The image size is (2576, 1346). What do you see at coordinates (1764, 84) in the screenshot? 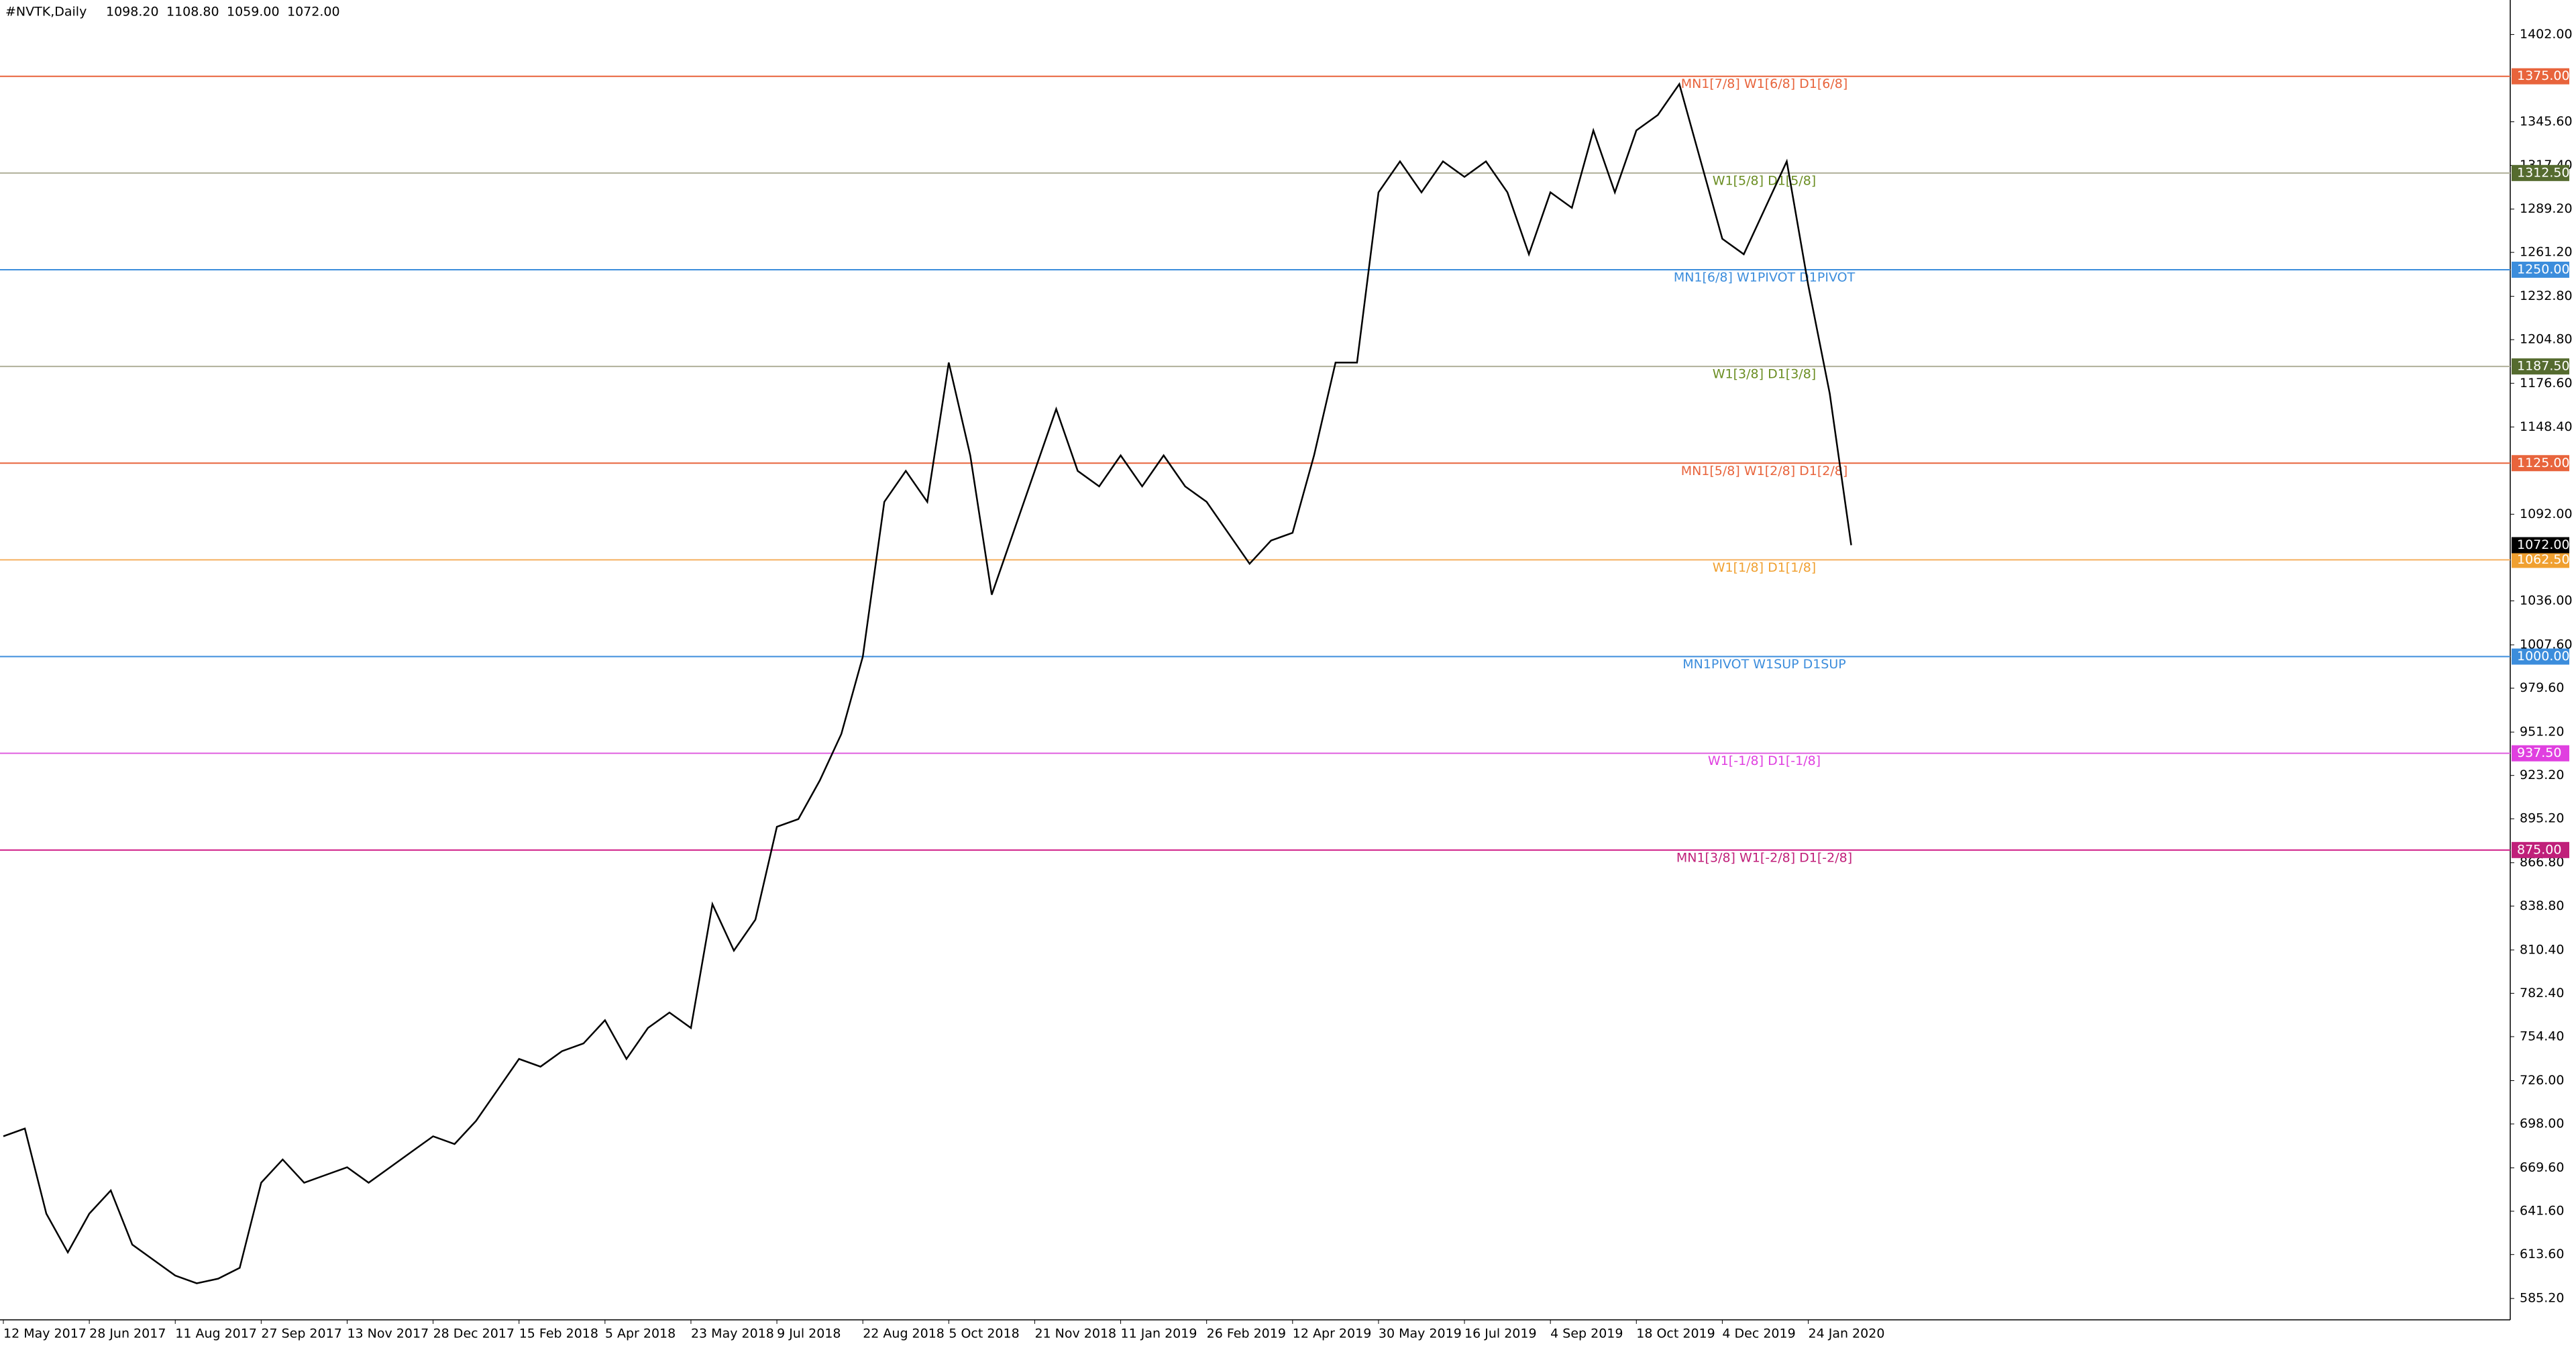
I see `level-text: MN1[7/8] W1[6/8] D1[6/8]` at bounding box center [1764, 84].